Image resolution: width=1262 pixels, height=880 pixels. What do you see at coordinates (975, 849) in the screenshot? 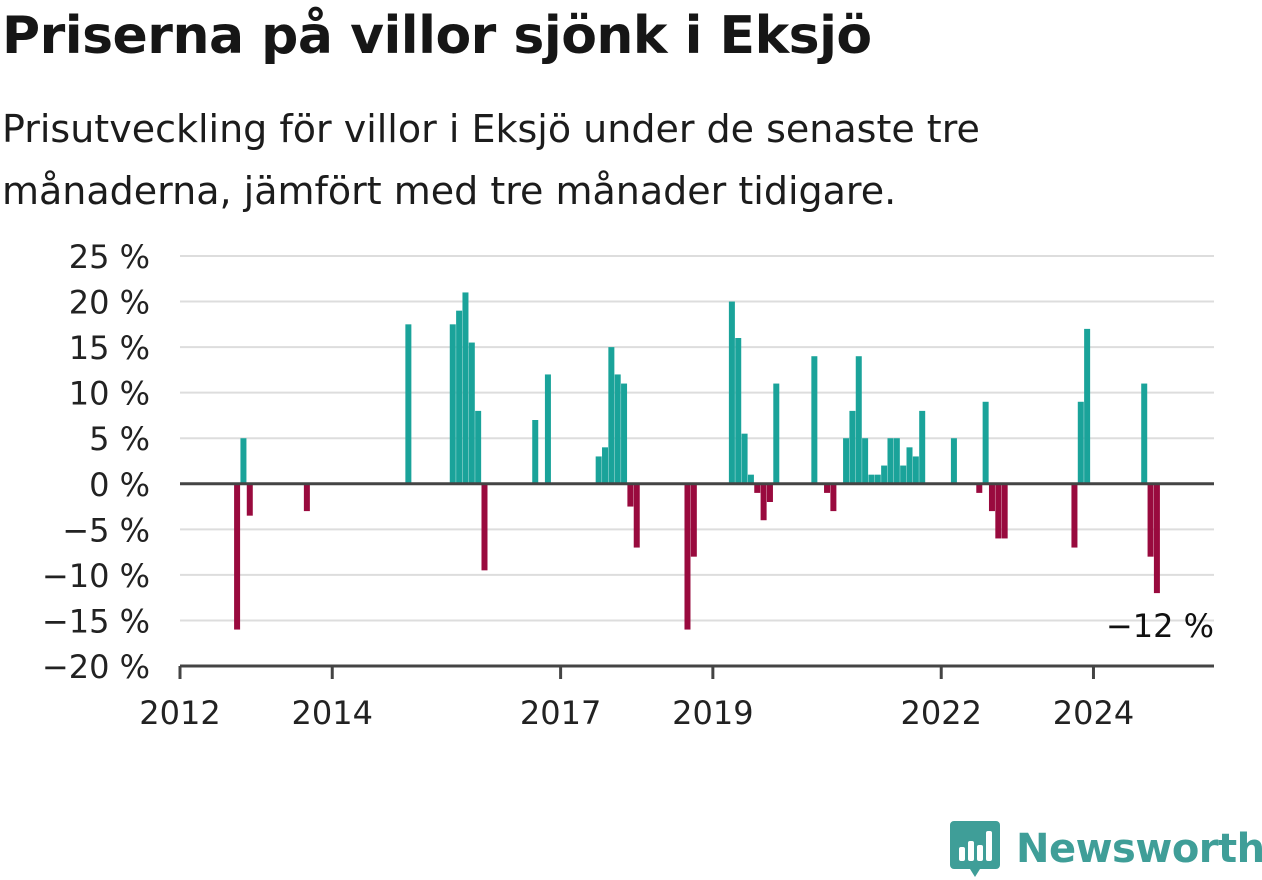
I see `newsworthy-logo-icon` at bounding box center [975, 849].